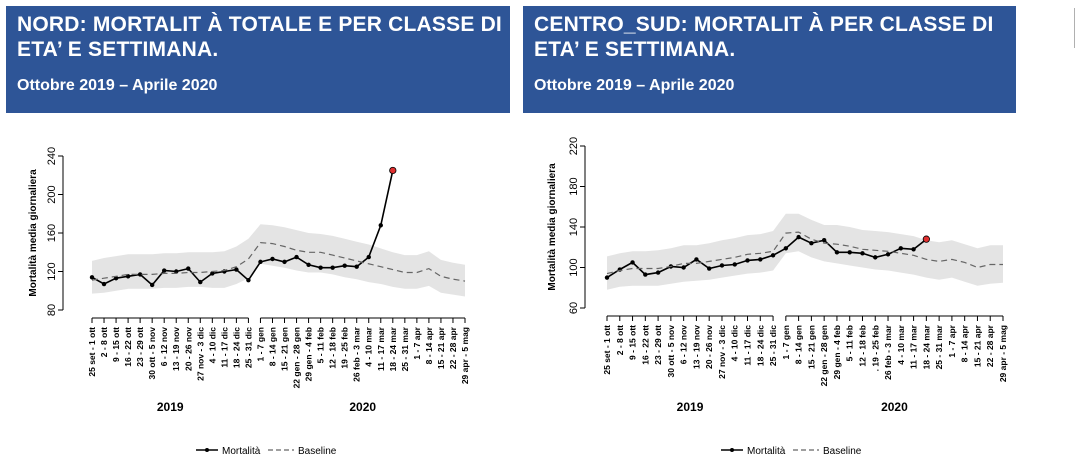  I want to click on y-tick-label: 120, so click(52, 271).